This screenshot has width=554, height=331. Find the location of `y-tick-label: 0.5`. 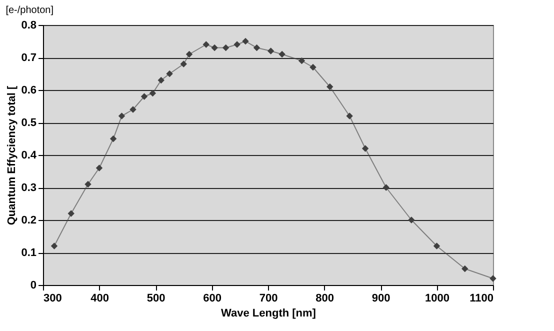

y-tick-label: 0.5 is located at coordinates (28, 123).